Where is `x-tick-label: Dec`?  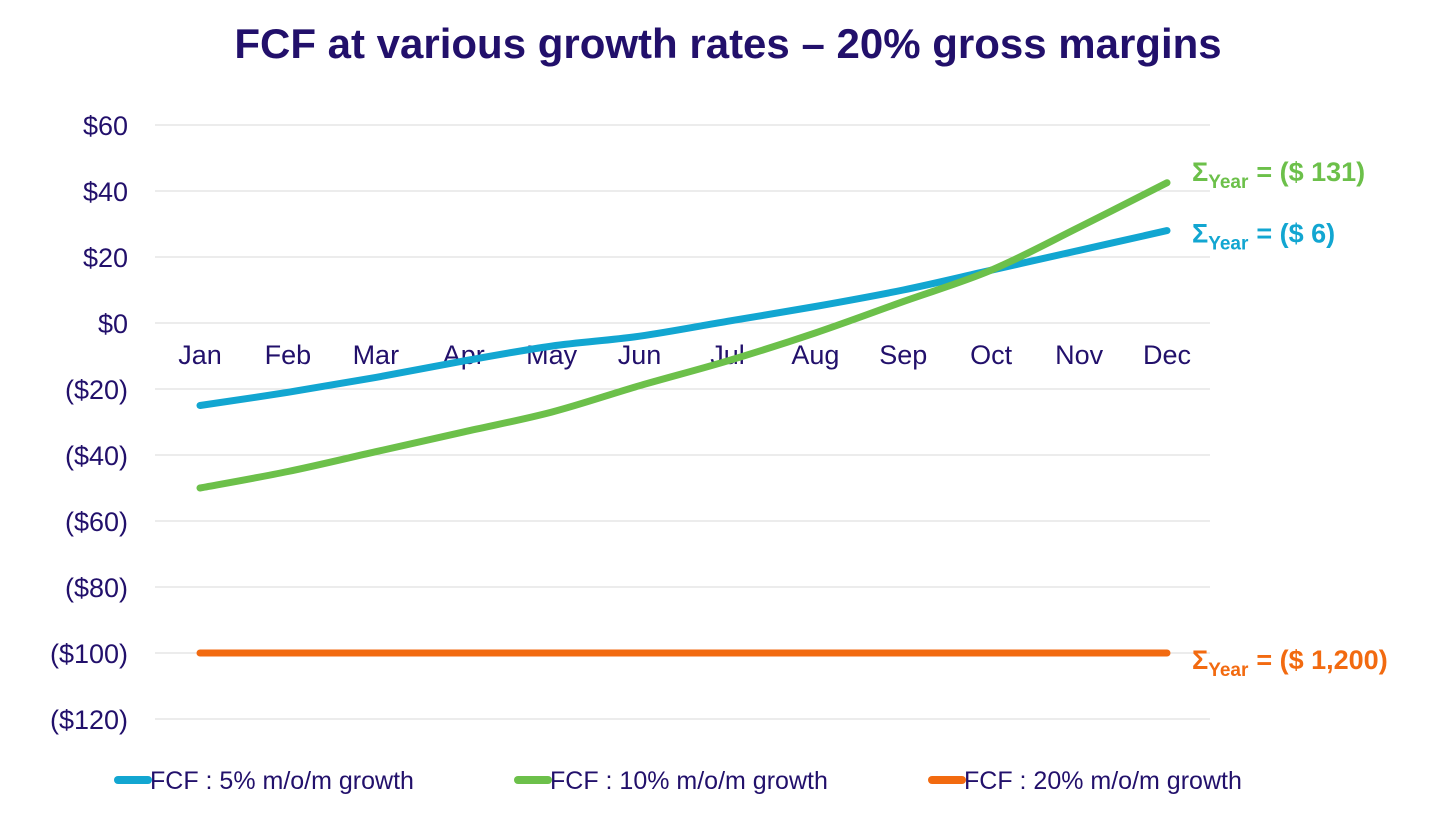 x-tick-label: Dec is located at coordinates (1167, 355).